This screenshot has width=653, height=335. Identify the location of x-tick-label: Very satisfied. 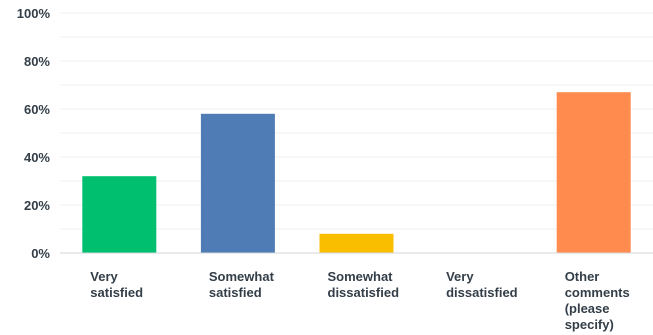
(117, 284).